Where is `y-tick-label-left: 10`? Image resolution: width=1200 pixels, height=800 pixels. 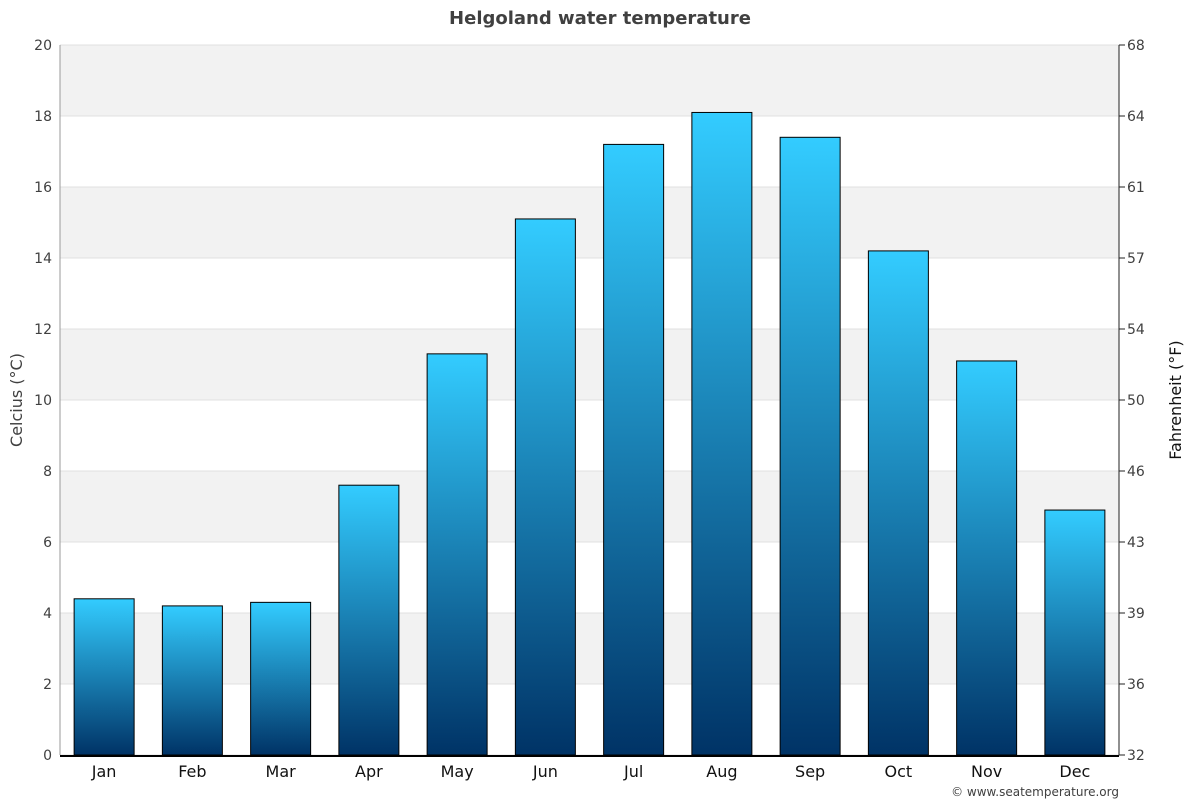 y-tick-label-left: 10 is located at coordinates (43, 401).